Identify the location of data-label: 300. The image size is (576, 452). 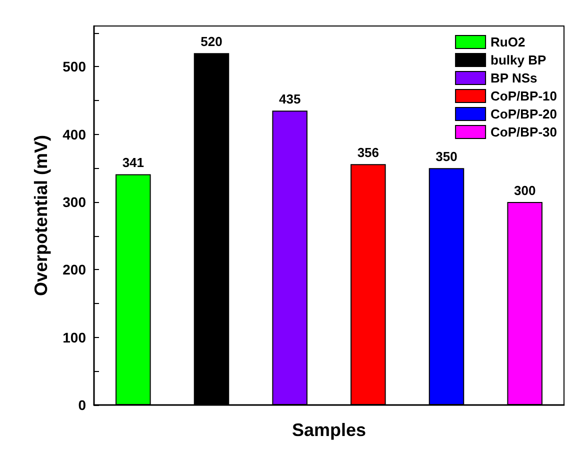
(525, 190).